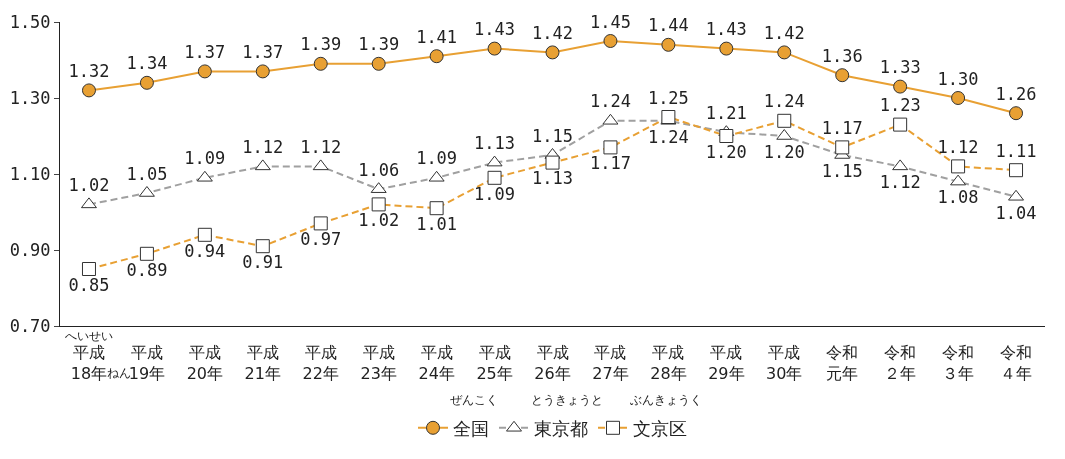  What do you see at coordinates (437, 224) in the screenshot?
I see `data-label: 1.01` at bounding box center [437, 224].